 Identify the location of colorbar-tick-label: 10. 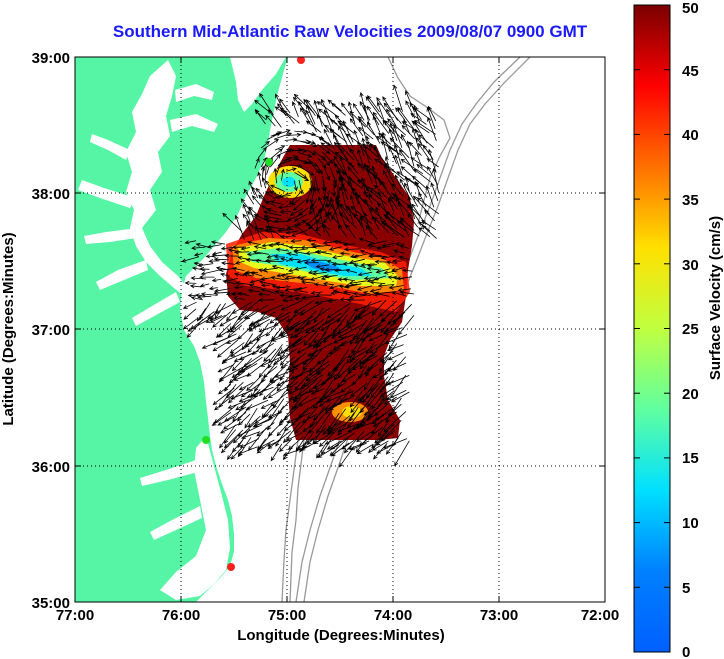
(690, 523).